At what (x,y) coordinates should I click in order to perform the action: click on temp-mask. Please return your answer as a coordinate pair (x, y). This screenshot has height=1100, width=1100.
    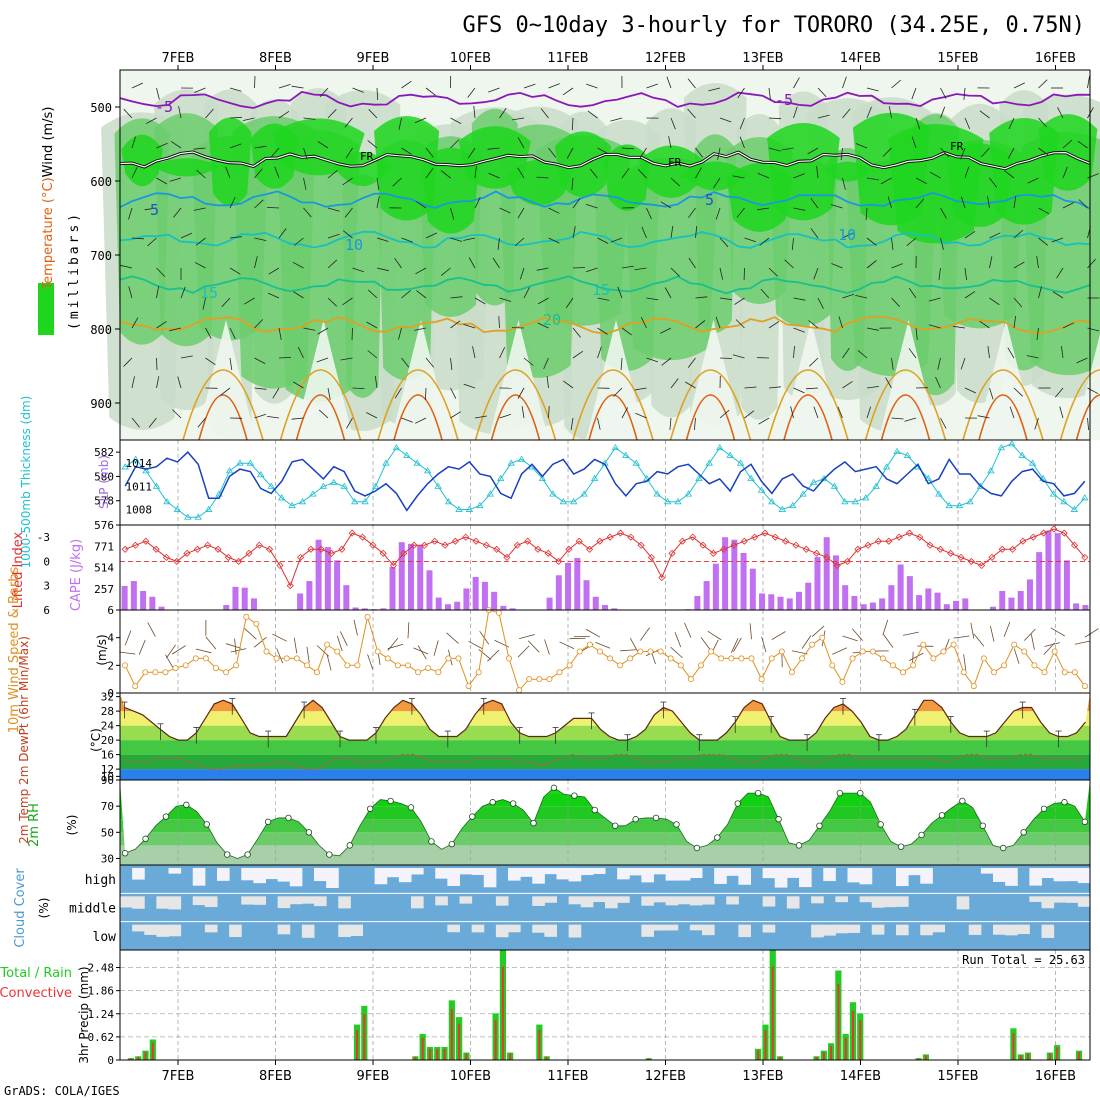
    Looking at the image, I should click on (605, 717).